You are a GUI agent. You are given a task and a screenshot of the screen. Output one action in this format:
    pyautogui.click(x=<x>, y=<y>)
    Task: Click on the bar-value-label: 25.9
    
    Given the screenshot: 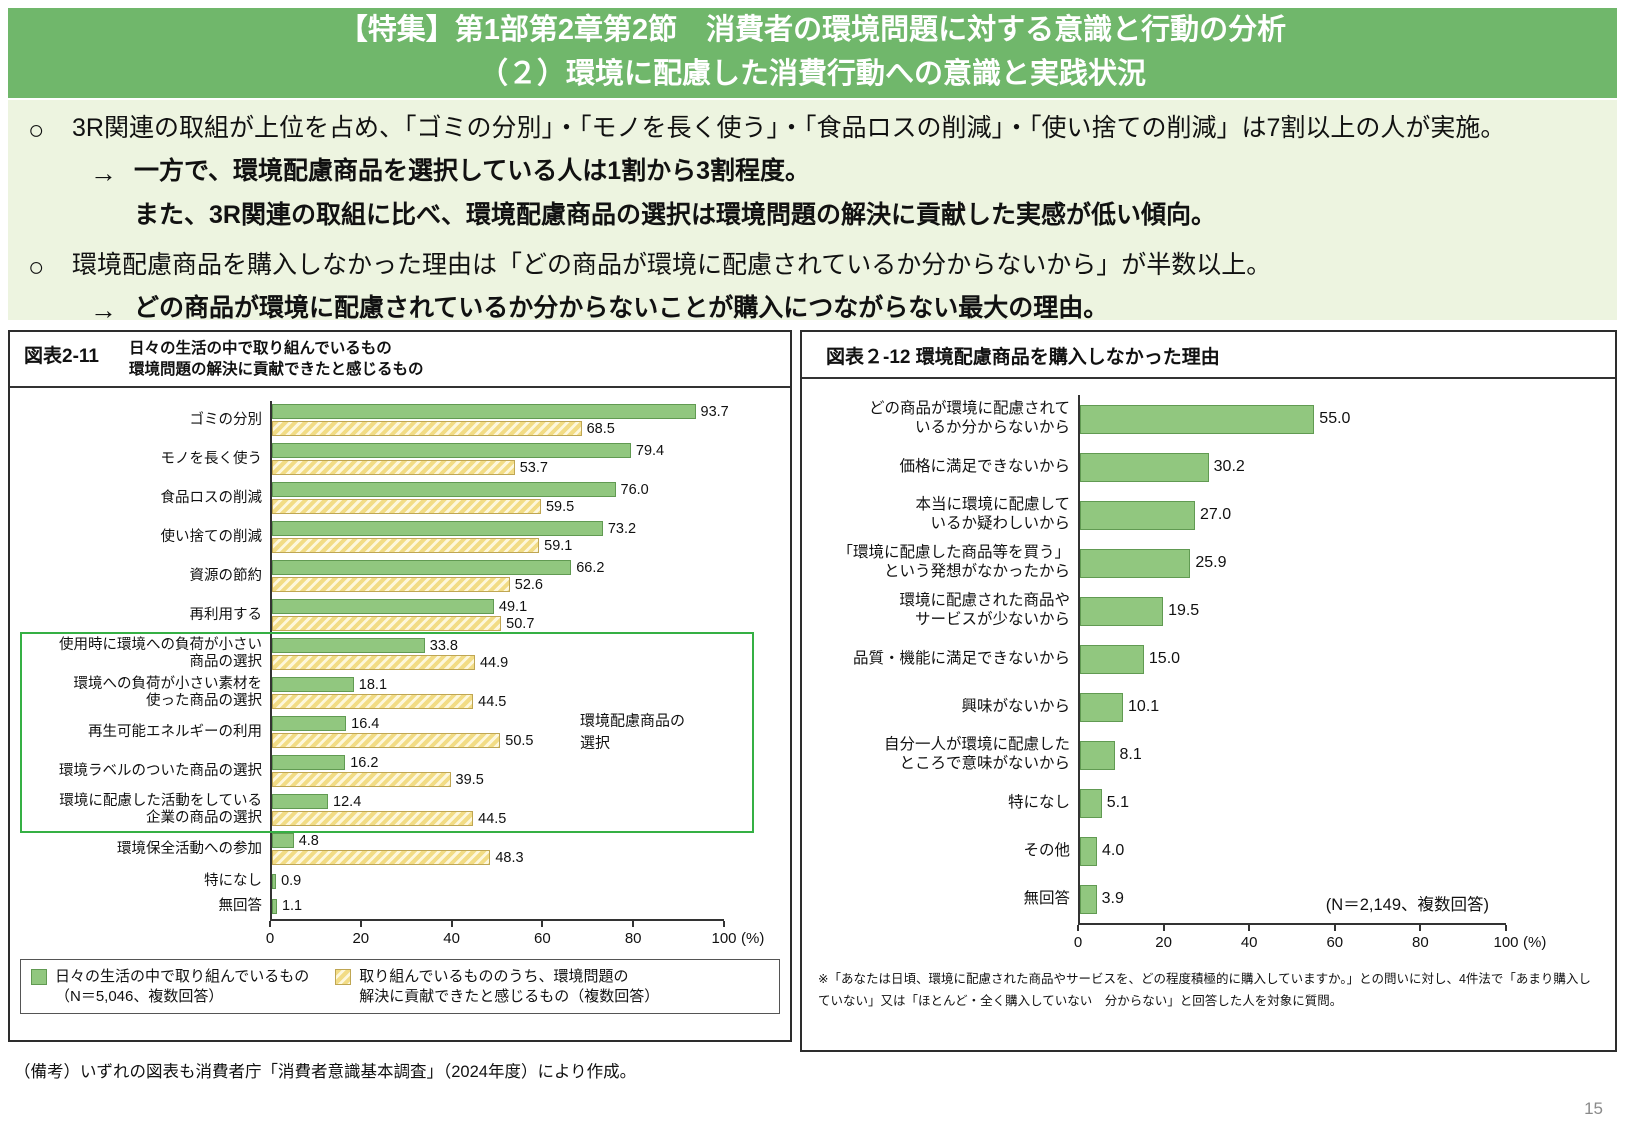 What is the action you would take?
    pyautogui.click(x=1211, y=562)
    